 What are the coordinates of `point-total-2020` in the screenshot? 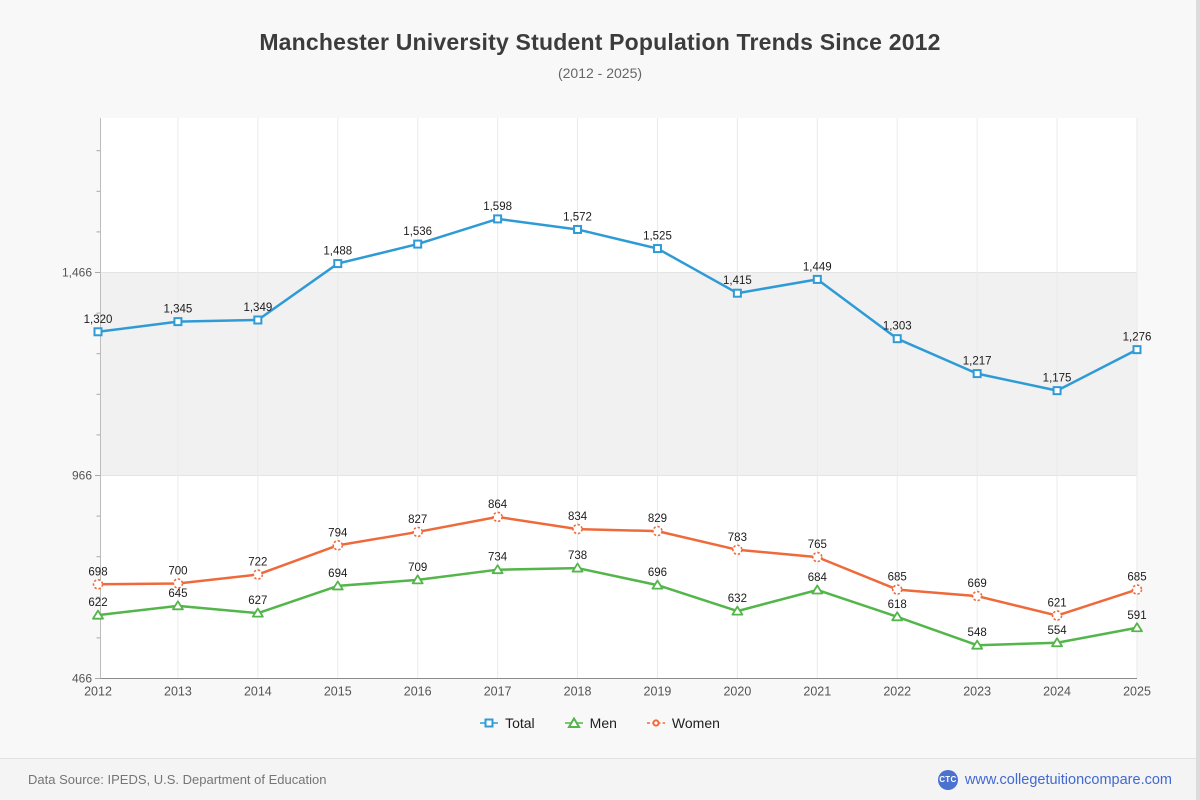 It's located at (737, 293).